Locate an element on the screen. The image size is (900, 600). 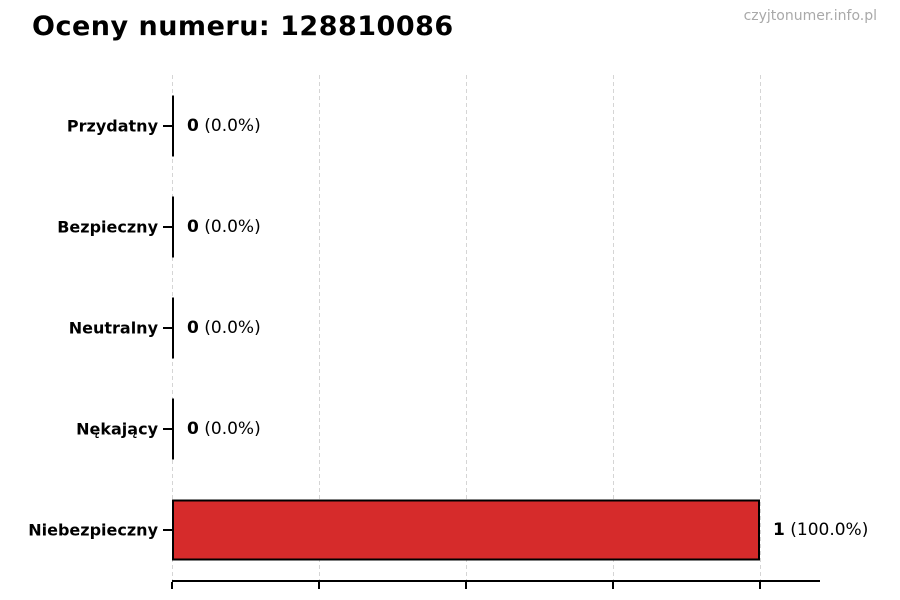
category-label: Przydatny is located at coordinates (112, 125).